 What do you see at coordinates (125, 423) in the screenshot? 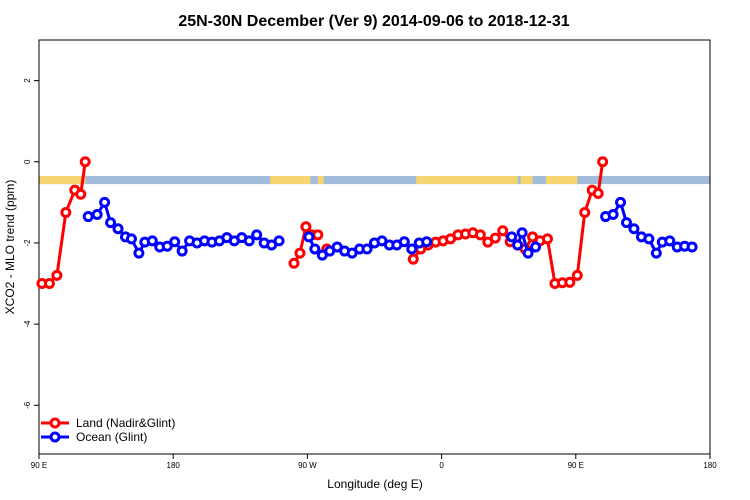
I see `legend-land-label: Land (Nadir&Glint)` at bounding box center [125, 423].